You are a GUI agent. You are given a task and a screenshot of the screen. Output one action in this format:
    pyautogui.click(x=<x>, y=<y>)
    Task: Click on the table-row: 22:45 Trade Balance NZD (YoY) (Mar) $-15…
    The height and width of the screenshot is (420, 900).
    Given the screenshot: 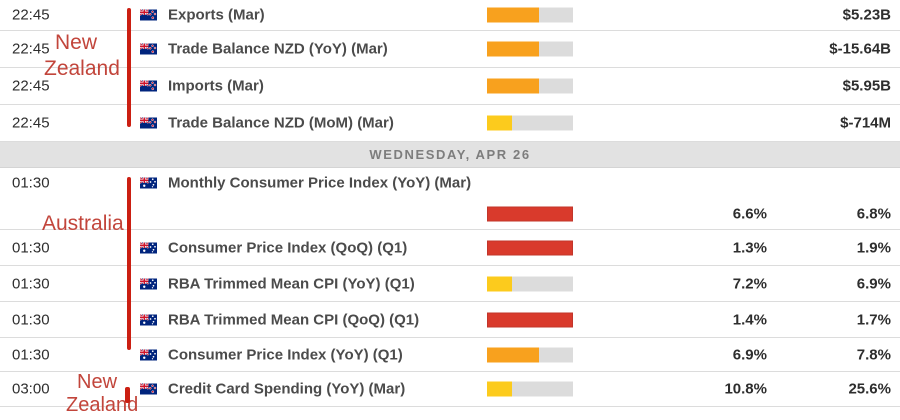 What is the action you would take?
    pyautogui.click(x=450, y=49)
    